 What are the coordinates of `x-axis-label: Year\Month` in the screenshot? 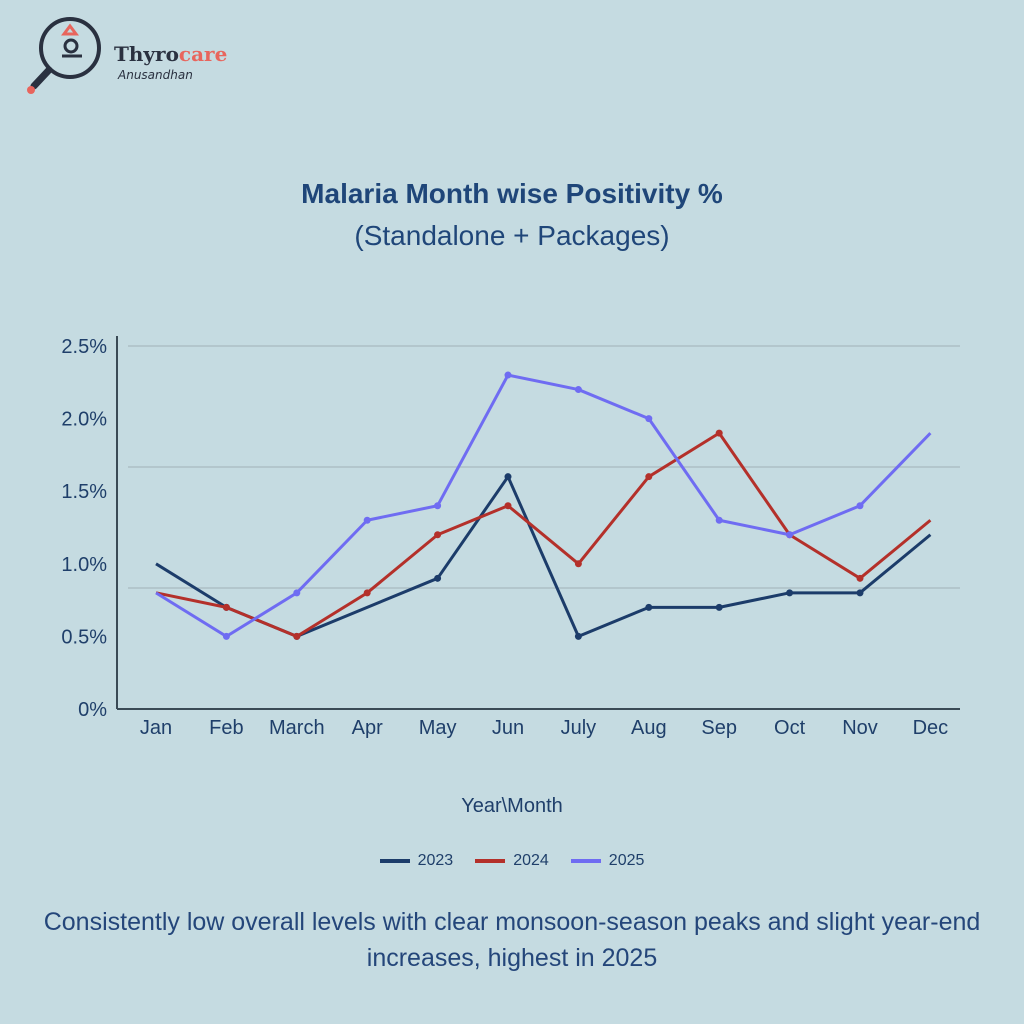 It's located at (512, 806).